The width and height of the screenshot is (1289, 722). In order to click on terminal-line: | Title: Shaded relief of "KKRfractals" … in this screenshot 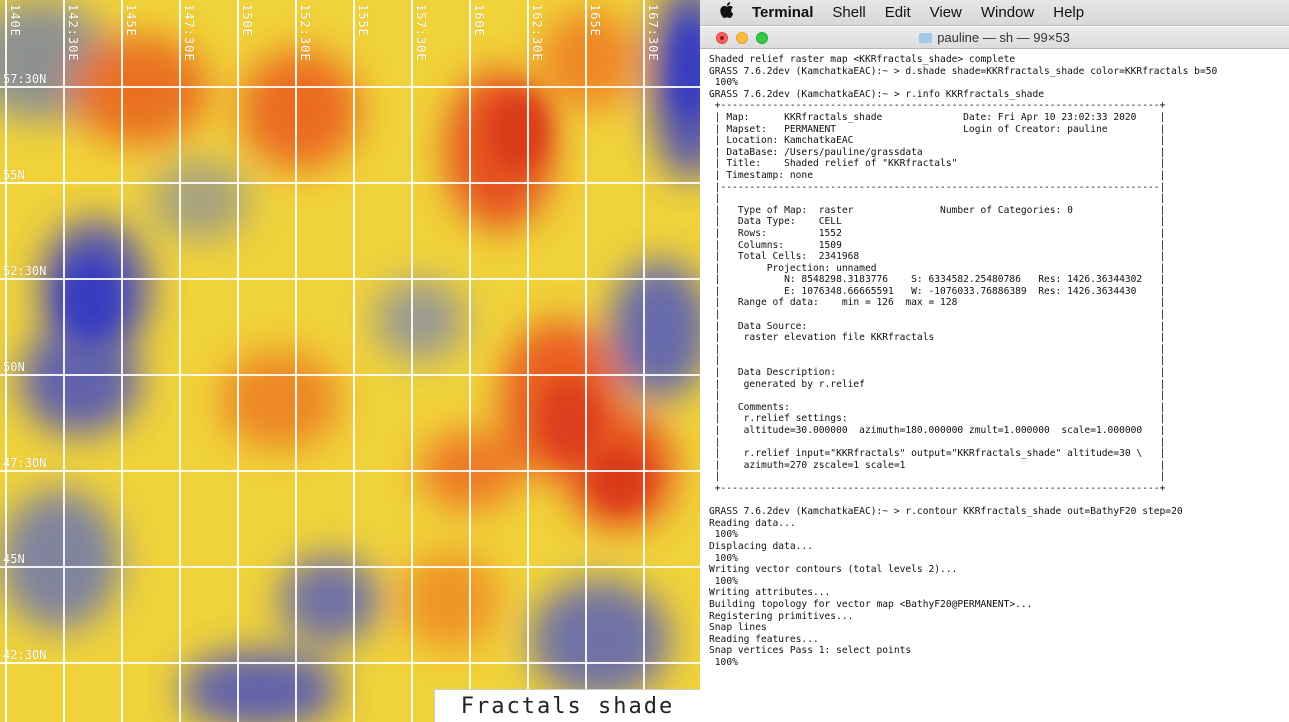, I will do `click(937, 164)`.